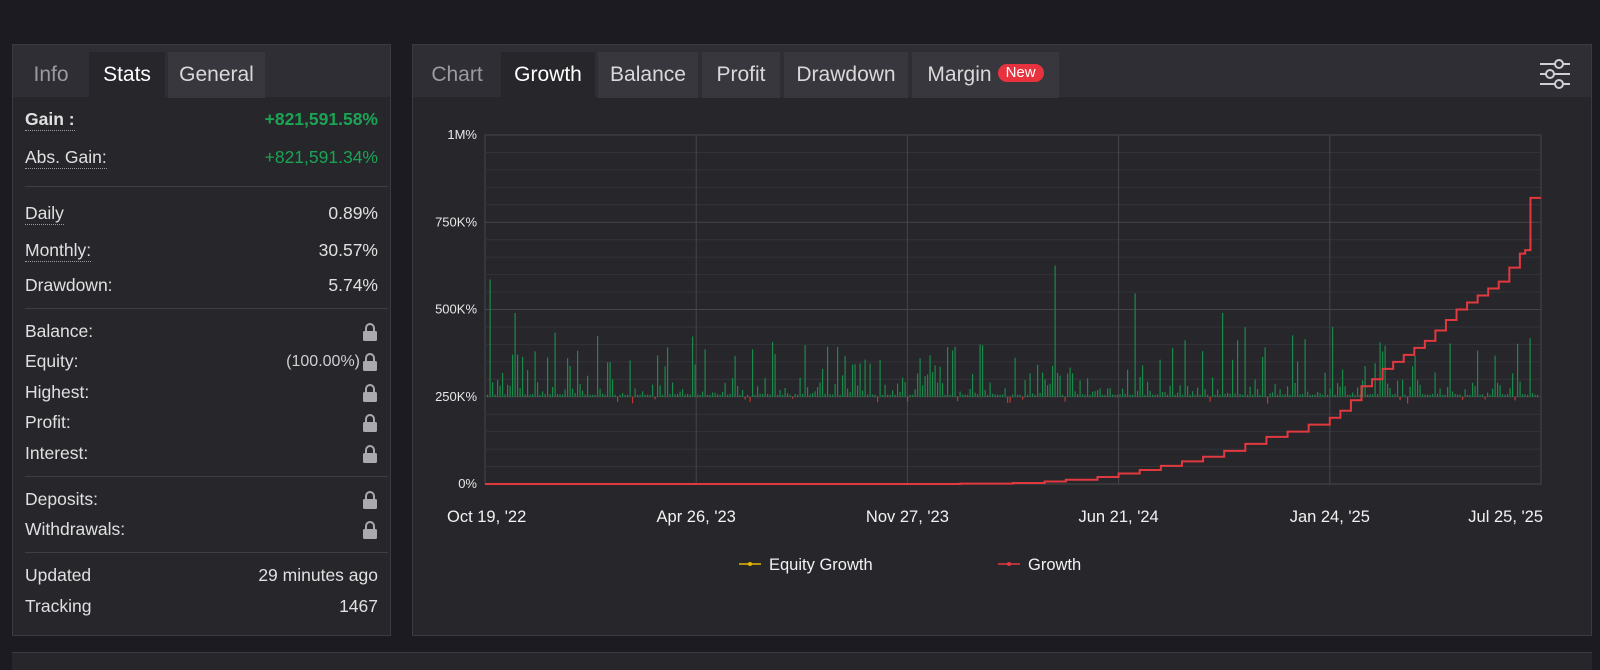 The image size is (1600, 670). What do you see at coordinates (61, 499) in the screenshot?
I see `deposits-label: Deposits:` at bounding box center [61, 499].